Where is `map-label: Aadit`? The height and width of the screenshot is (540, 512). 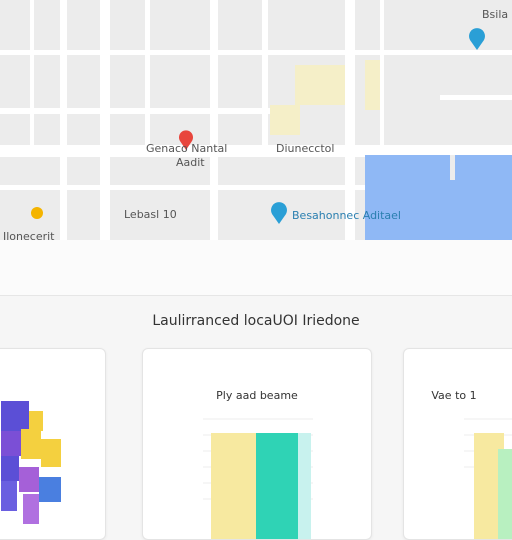 map-label: Aadit is located at coordinates (190, 162).